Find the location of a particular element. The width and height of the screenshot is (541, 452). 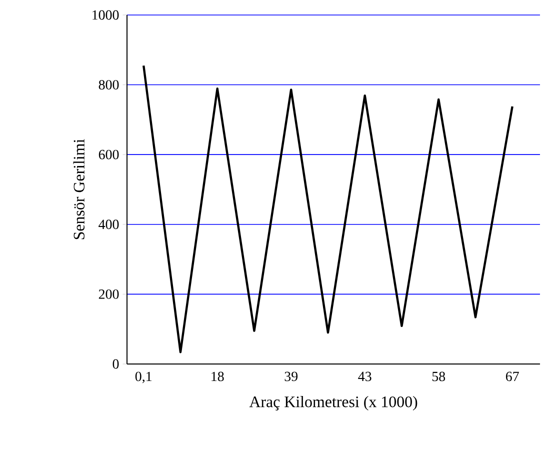

x-tick-label: 18 is located at coordinates (218, 377).